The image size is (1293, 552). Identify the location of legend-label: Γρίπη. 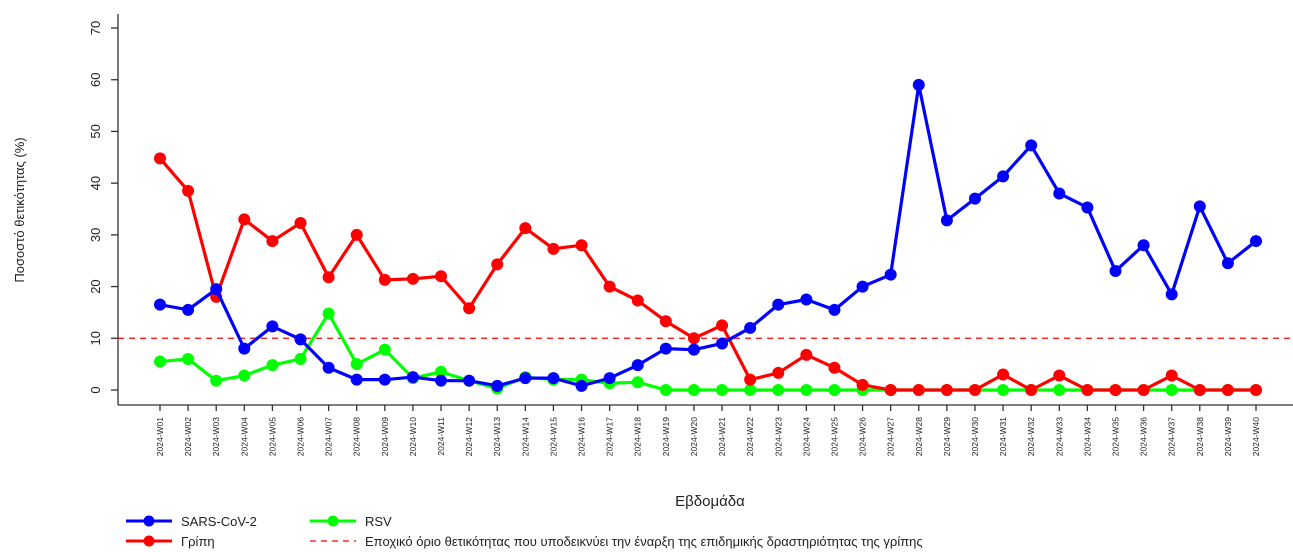
(198, 541).